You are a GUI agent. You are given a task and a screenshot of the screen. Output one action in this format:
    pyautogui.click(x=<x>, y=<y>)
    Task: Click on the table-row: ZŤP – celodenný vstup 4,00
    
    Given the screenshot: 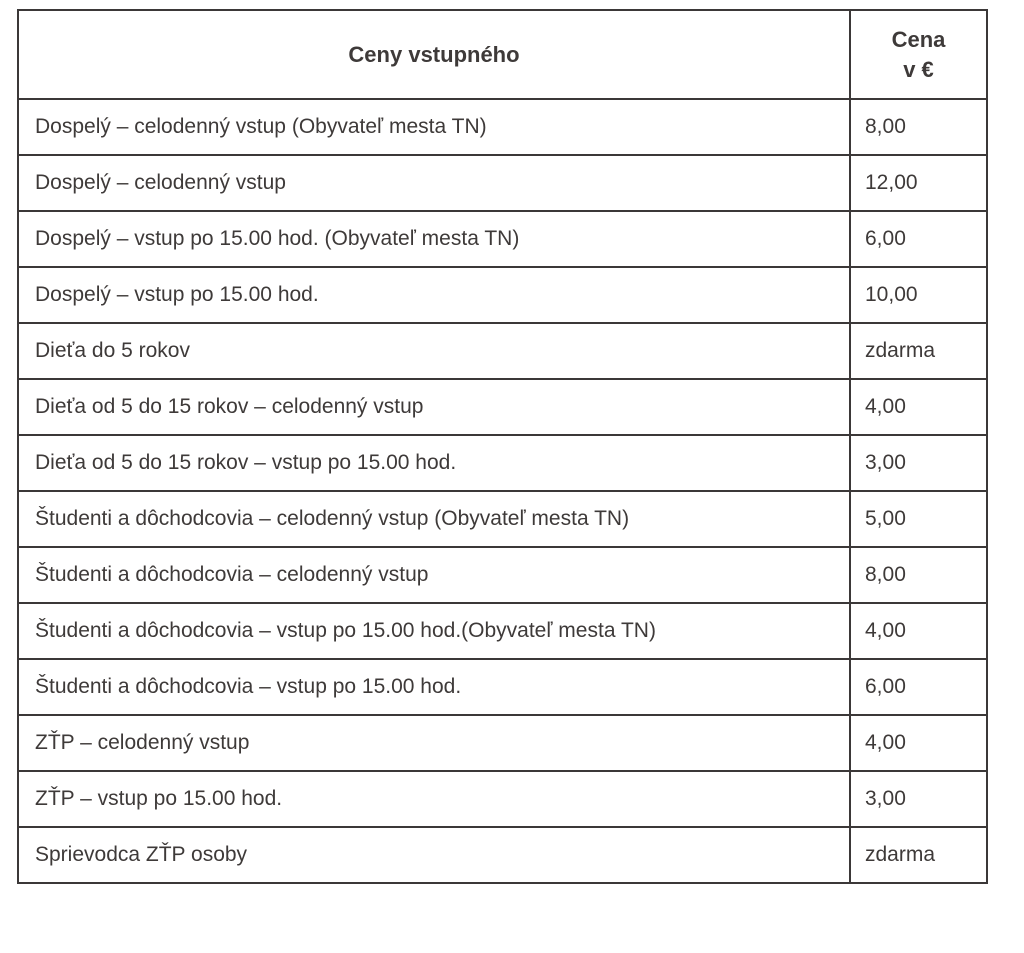 What is the action you would take?
    pyautogui.click(x=502, y=743)
    